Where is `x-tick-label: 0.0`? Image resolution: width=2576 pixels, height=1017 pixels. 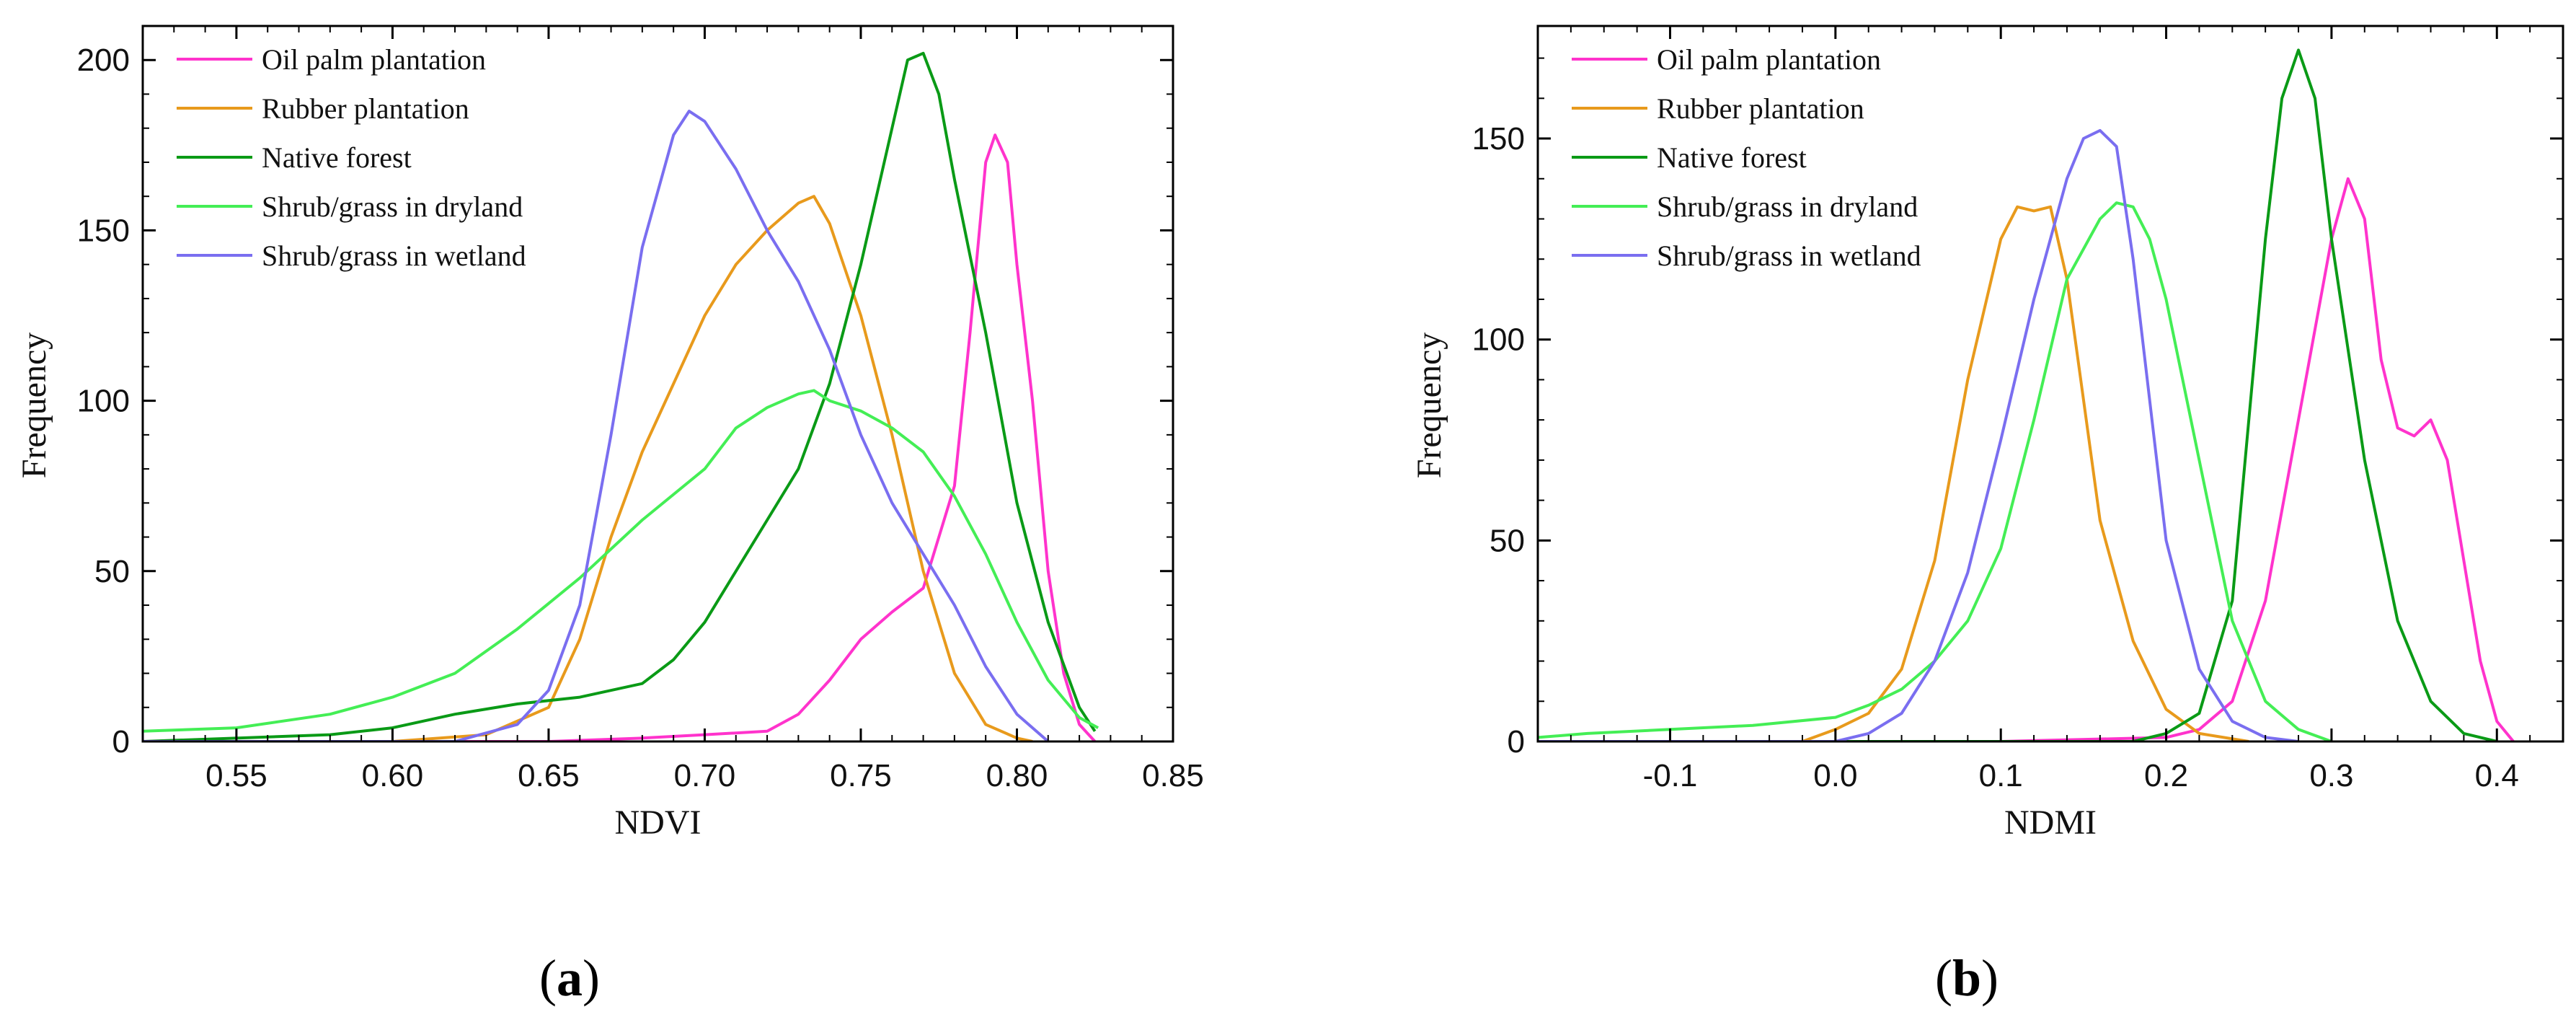
x-tick-label: 0.0 is located at coordinates (1835, 775).